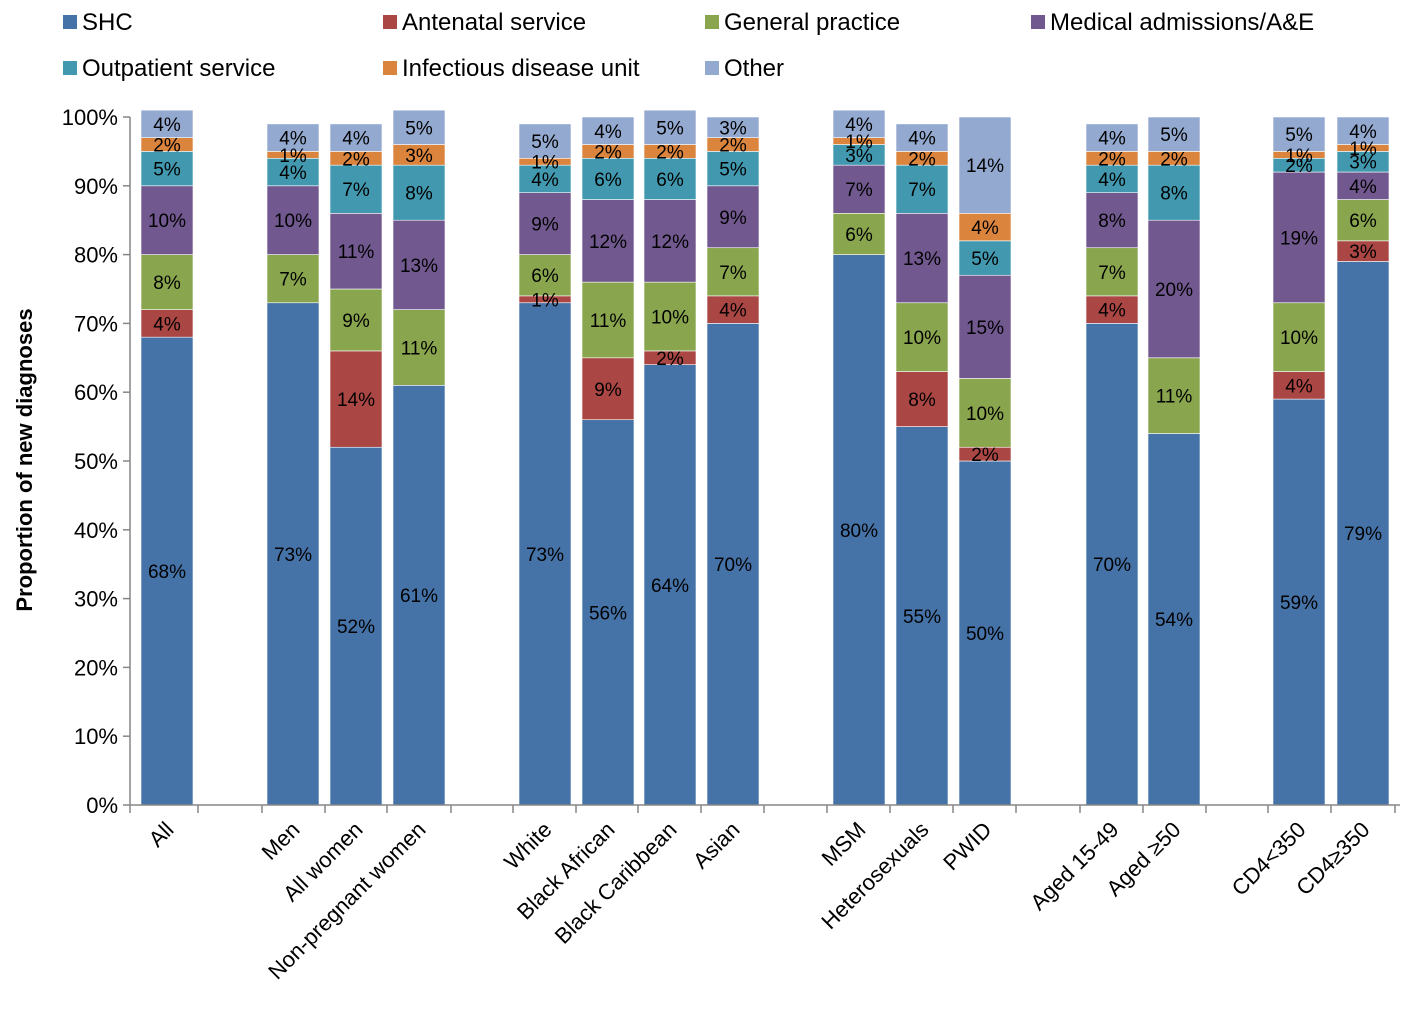 This screenshot has width=1404, height=1021. I want to click on data-label-outpatient-service: 2%, so click(1299, 166).